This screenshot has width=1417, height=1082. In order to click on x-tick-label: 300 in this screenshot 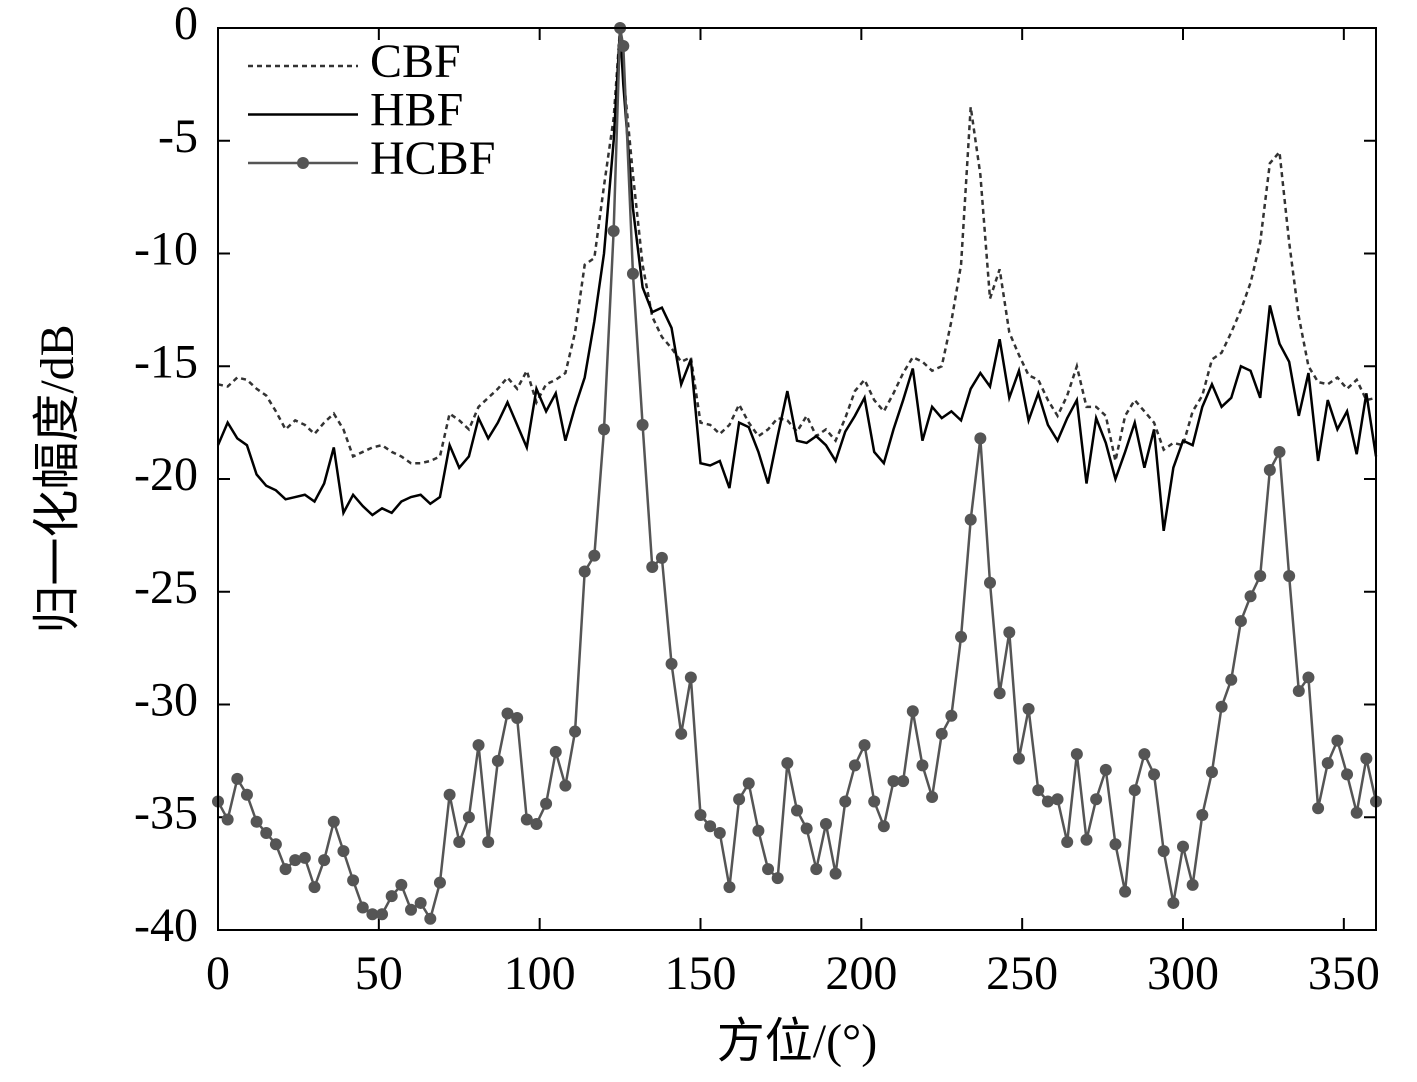, I will do `click(1183, 973)`.